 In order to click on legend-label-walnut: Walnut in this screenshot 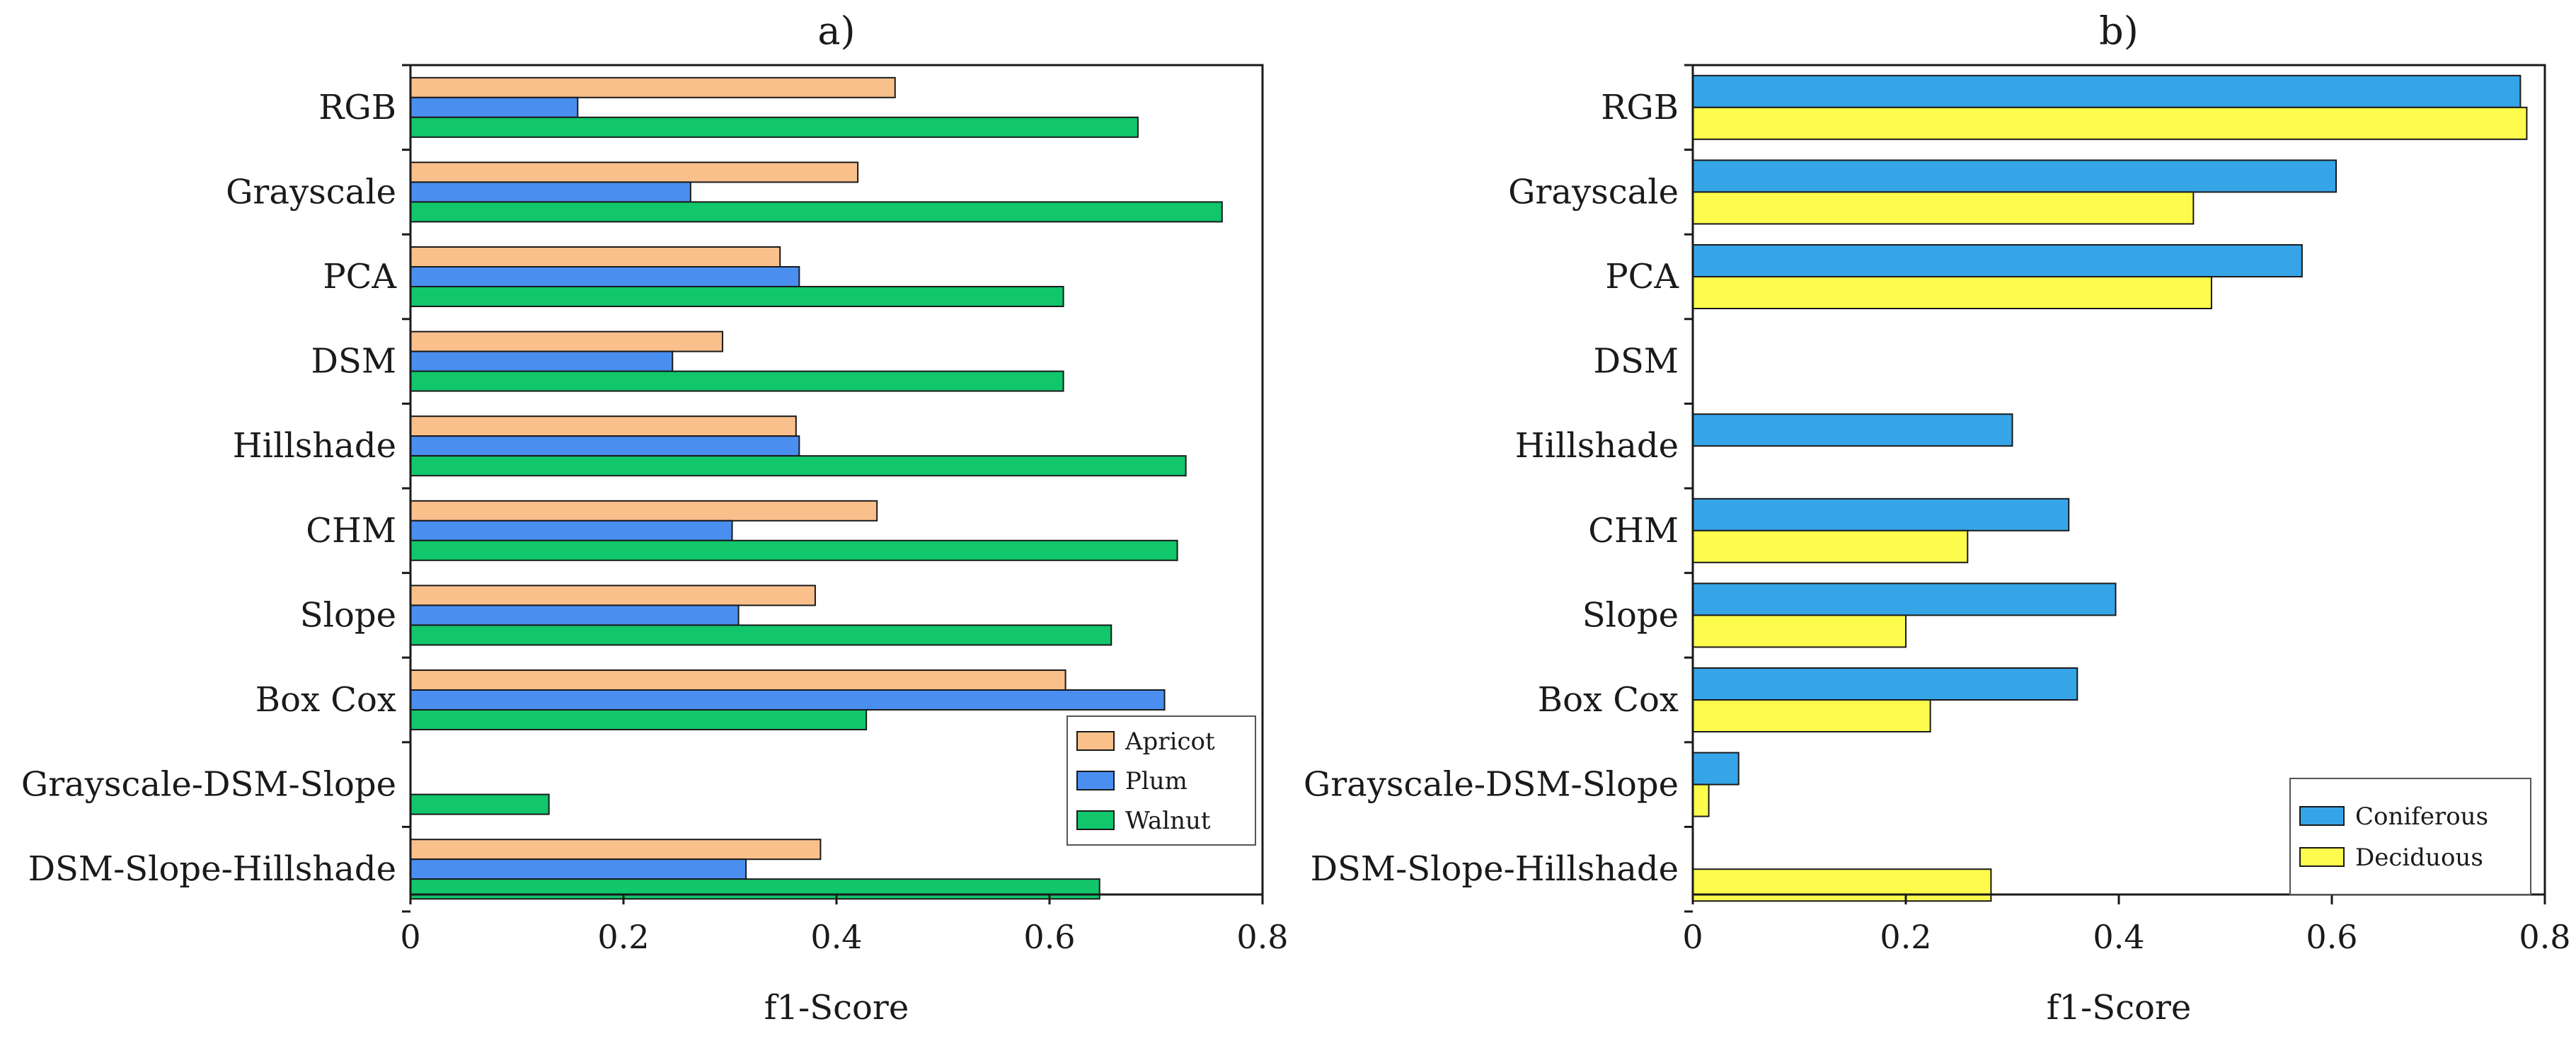, I will do `click(1168, 821)`.